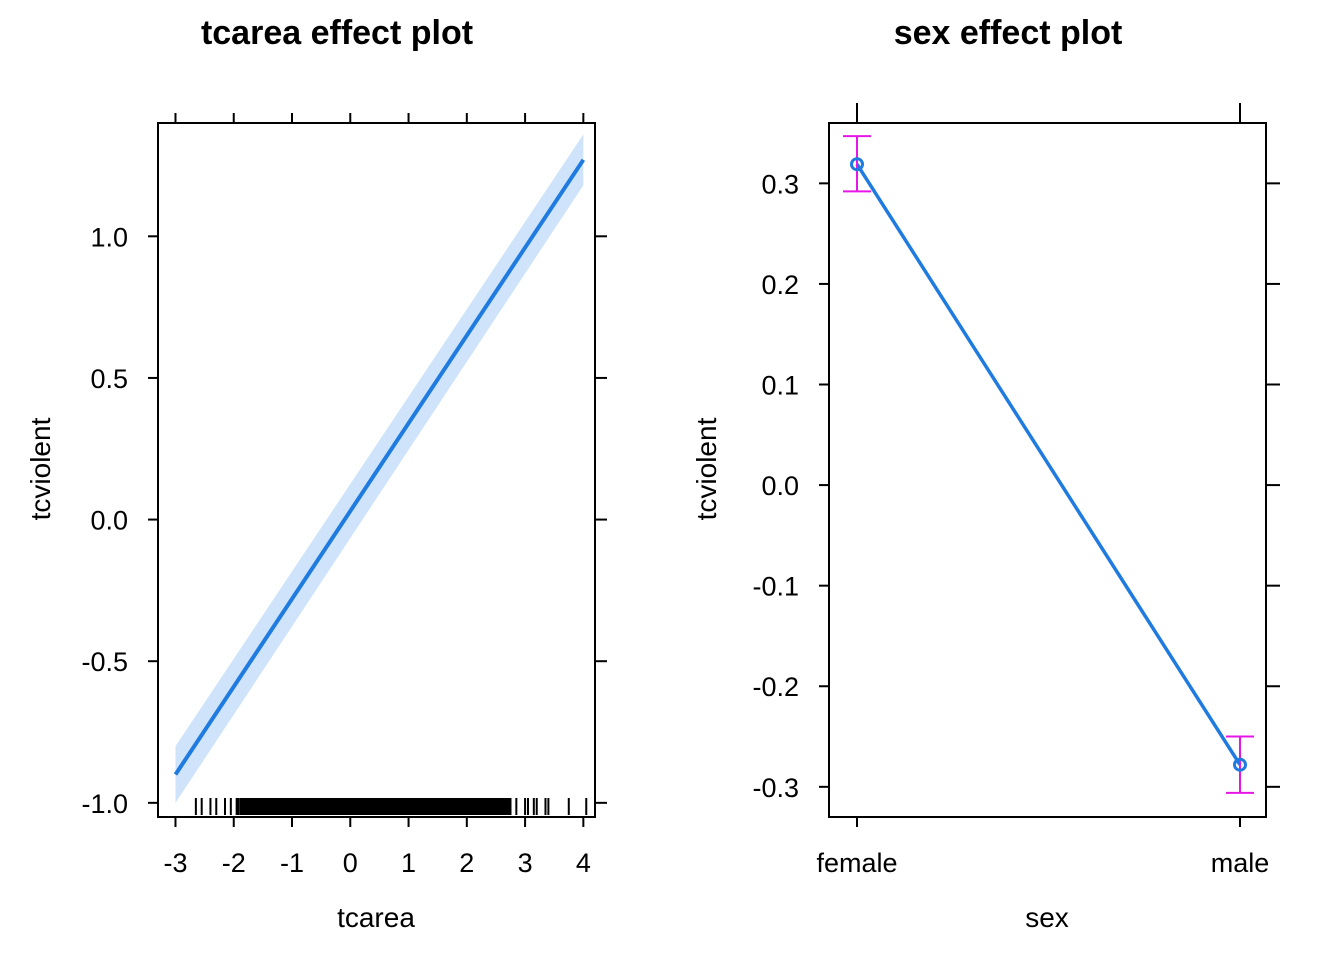 The width and height of the screenshot is (1344, 960). I want to click on tcarea-x-tick-label: 0, so click(350, 863).